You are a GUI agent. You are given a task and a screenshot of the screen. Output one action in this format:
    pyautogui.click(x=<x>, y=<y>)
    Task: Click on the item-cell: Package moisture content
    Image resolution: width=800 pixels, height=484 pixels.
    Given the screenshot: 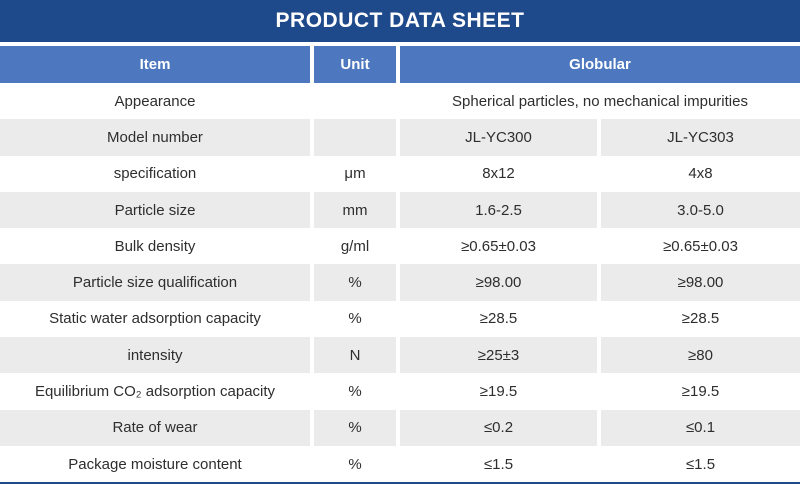 What is the action you would take?
    pyautogui.click(x=157, y=464)
    